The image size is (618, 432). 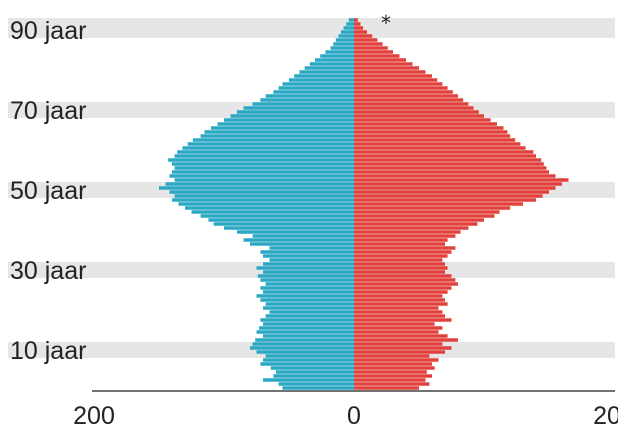 I want to click on y-tick-label-0: 10 jaar, so click(x=48, y=351).